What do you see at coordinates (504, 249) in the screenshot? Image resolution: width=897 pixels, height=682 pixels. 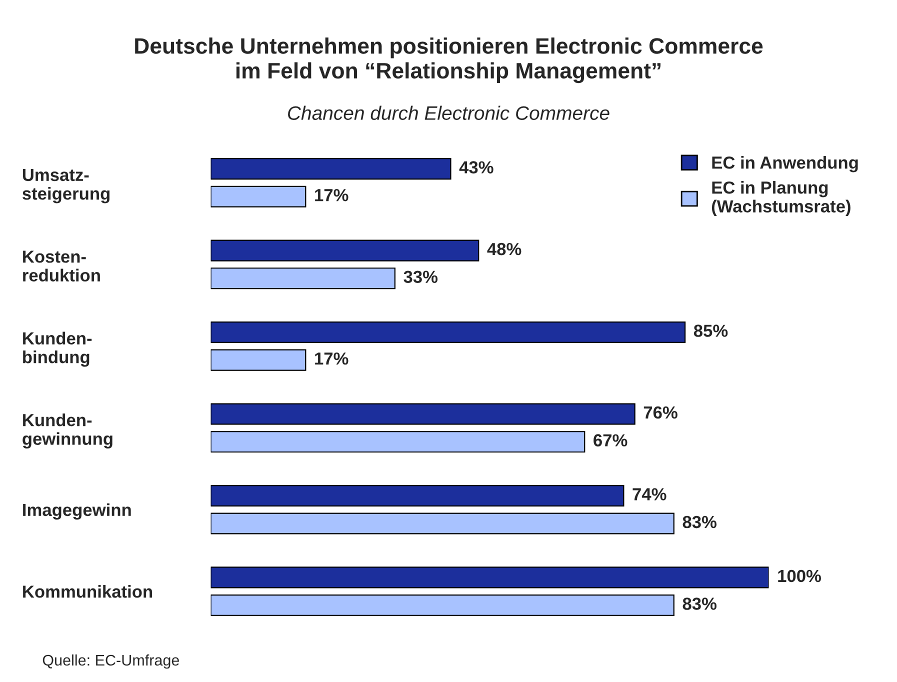 I see `data-label: 48%` at bounding box center [504, 249].